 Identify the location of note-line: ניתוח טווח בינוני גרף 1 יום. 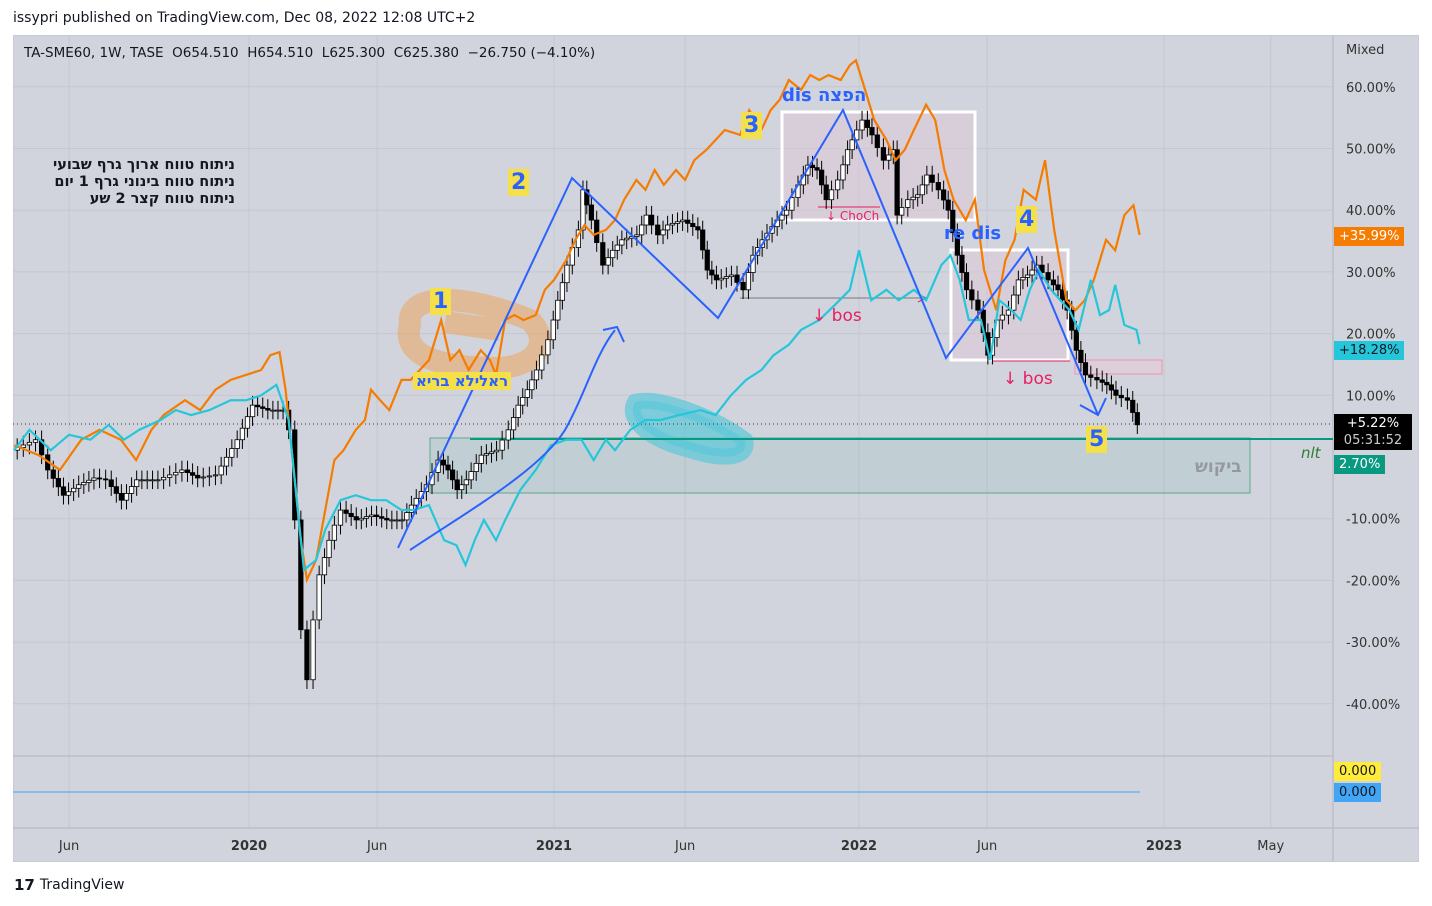
(144, 182).